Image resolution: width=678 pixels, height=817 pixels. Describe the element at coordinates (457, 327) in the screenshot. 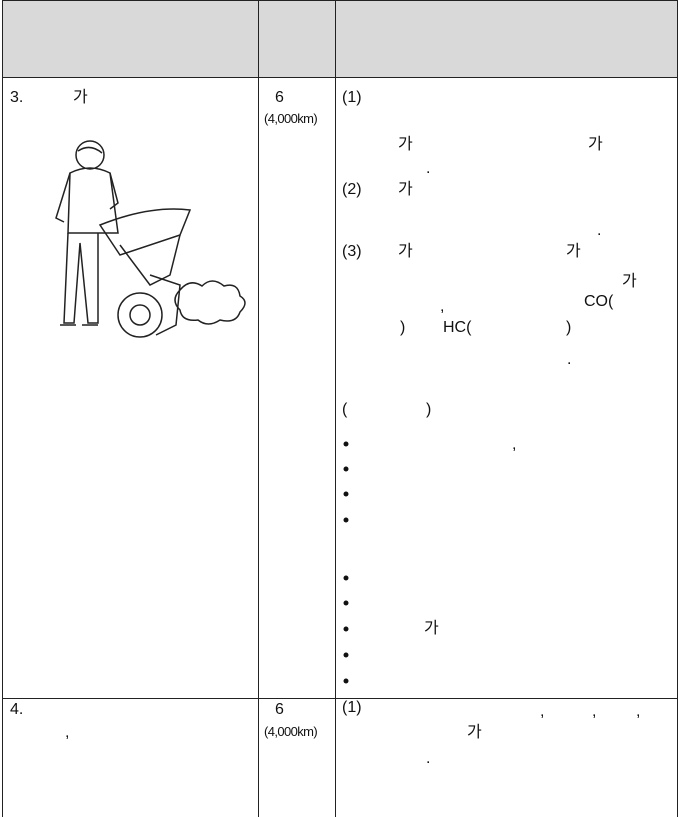

I see `note-text: HC(` at that location.